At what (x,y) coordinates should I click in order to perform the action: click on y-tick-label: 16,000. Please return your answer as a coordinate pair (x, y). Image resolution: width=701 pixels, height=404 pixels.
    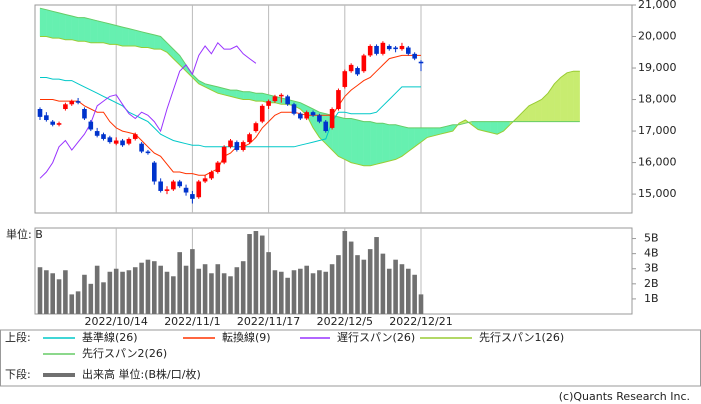
    Looking at the image, I should click on (657, 162).